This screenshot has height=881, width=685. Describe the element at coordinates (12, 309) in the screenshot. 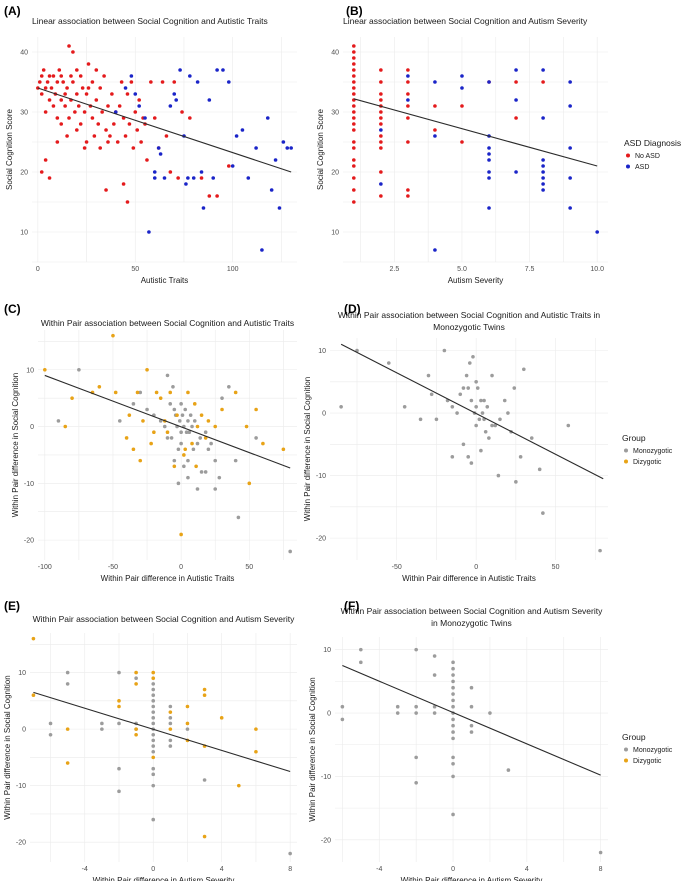

I see `panel-label: (C)` at that location.